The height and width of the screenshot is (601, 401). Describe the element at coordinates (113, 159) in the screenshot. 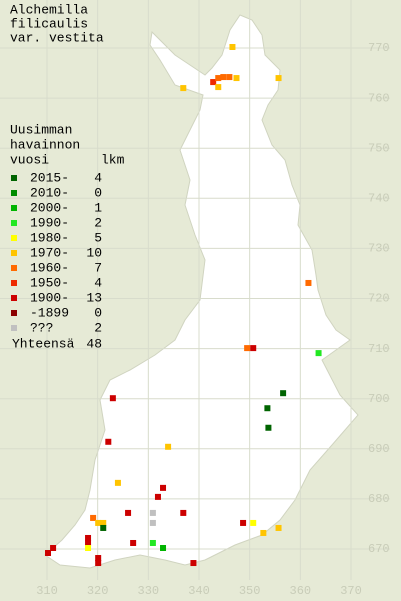

I see `legend-column: lkm` at that location.